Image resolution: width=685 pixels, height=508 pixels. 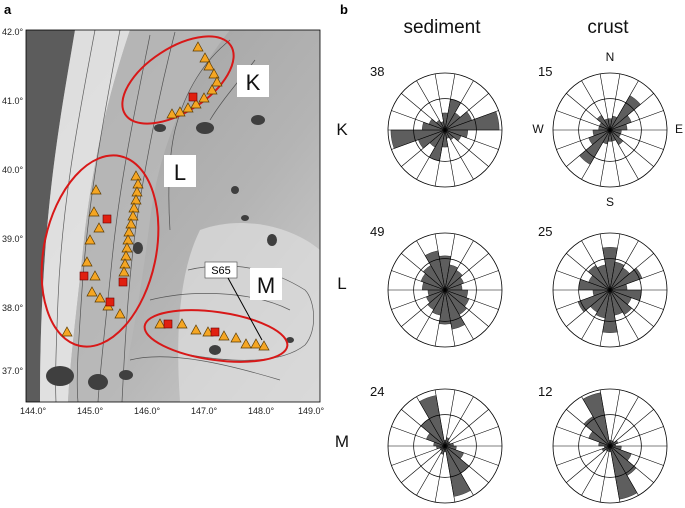 I want to click on ridge-highlight, so click(x=85, y=216).